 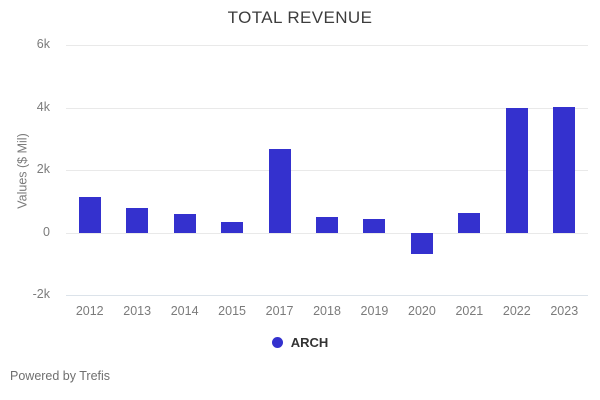 I want to click on bar-2018, so click(x=327, y=224).